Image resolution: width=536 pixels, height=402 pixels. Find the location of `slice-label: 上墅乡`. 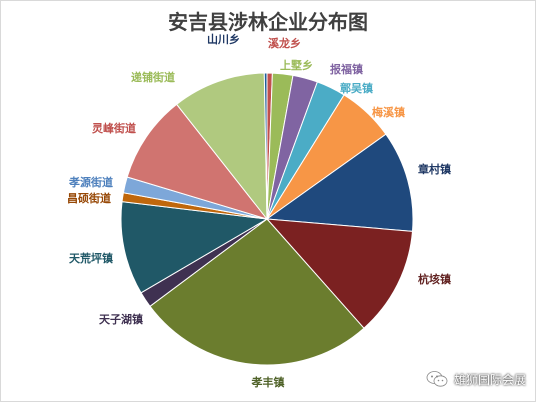

slice-label: 上墅乡 is located at coordinates (296, 65).